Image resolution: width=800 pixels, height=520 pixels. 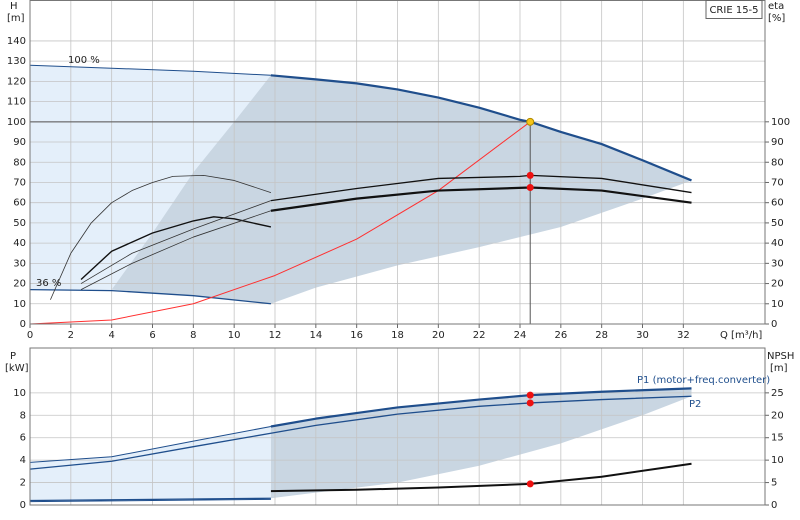 What do you see at coordinates (193, 335) in the screenshot?
I see `x-tick-label: 8` at bounding box center [193, 335].